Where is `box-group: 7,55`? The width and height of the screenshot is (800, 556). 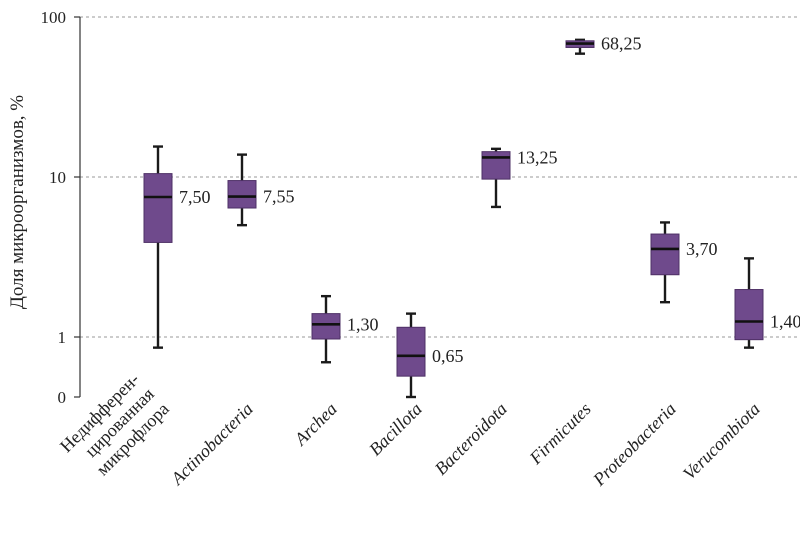 box-group: 7,55 is located at coordinates (261, 190).